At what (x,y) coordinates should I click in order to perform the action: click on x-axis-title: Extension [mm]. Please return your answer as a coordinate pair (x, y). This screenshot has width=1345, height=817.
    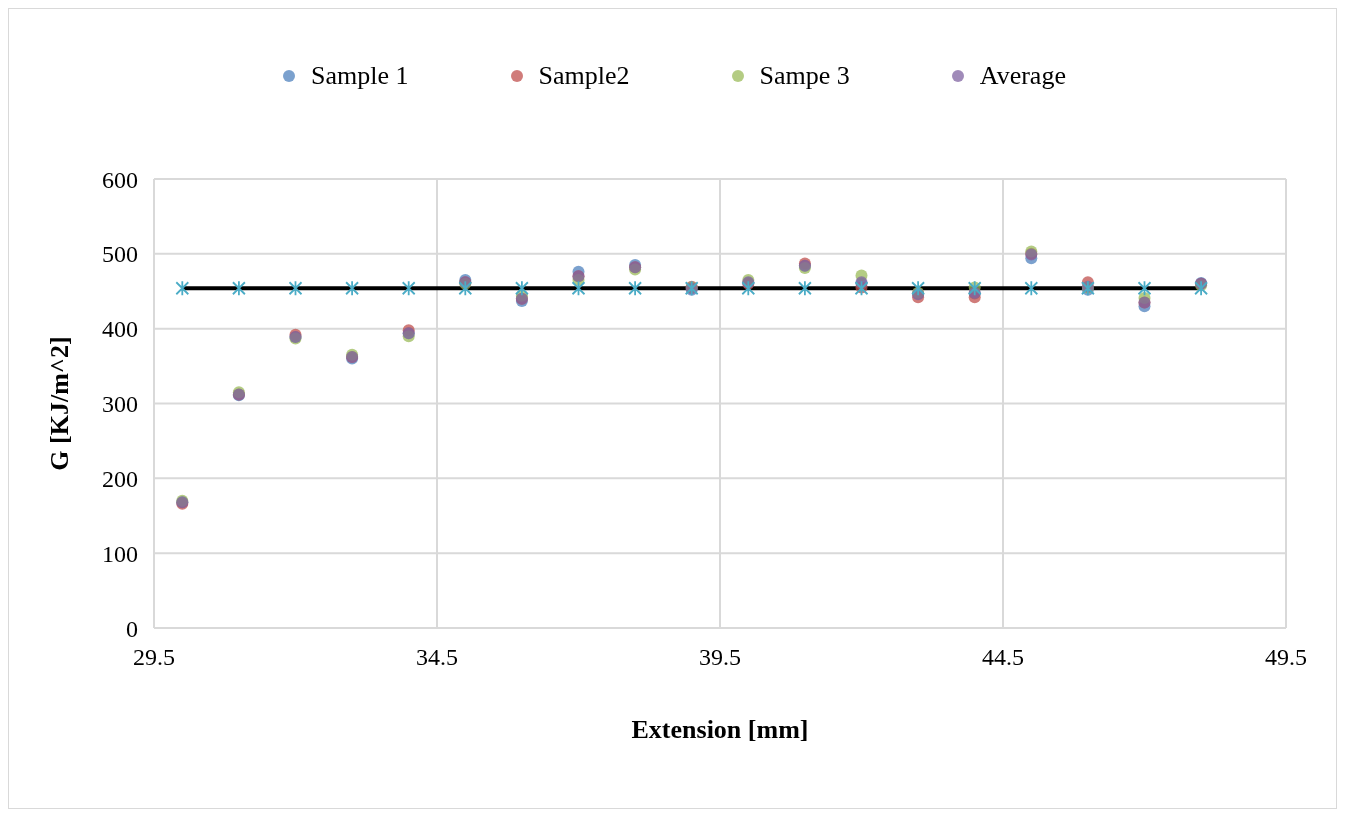
    Looking at the image, I should click on (720, 729).